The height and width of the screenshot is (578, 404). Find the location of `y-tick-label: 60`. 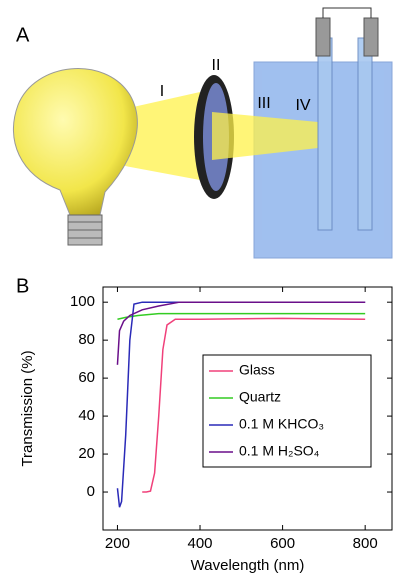

y-tick-label: 60 is located at coordinates (86, 377).